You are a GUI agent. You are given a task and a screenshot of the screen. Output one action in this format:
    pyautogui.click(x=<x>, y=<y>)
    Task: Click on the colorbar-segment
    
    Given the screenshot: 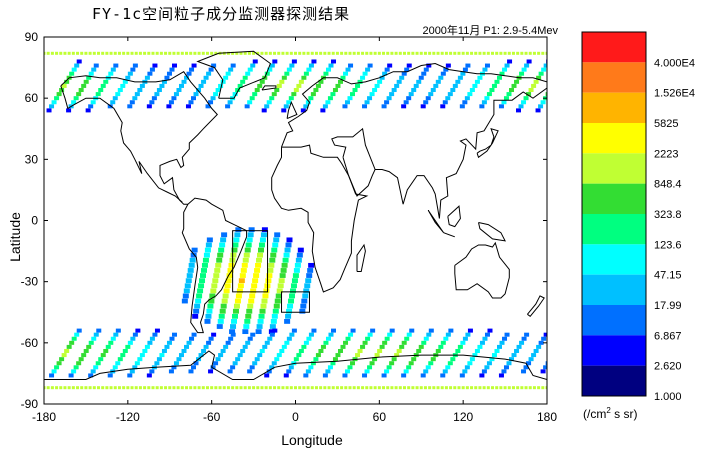 What is the action you would take?
    pyautogui.click(x=614, y=198)
    